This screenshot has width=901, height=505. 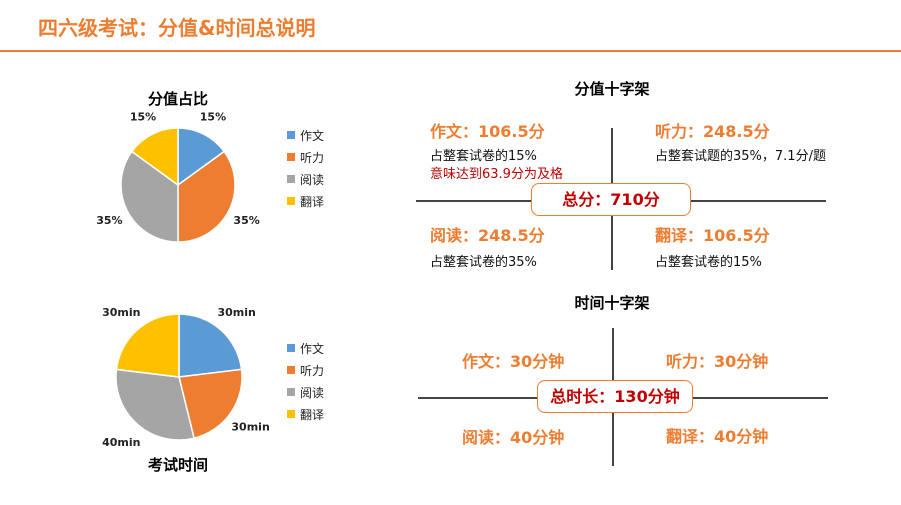 I want to click on score-writing-heading: 作文：106.5分, so click(x=487, y=131).